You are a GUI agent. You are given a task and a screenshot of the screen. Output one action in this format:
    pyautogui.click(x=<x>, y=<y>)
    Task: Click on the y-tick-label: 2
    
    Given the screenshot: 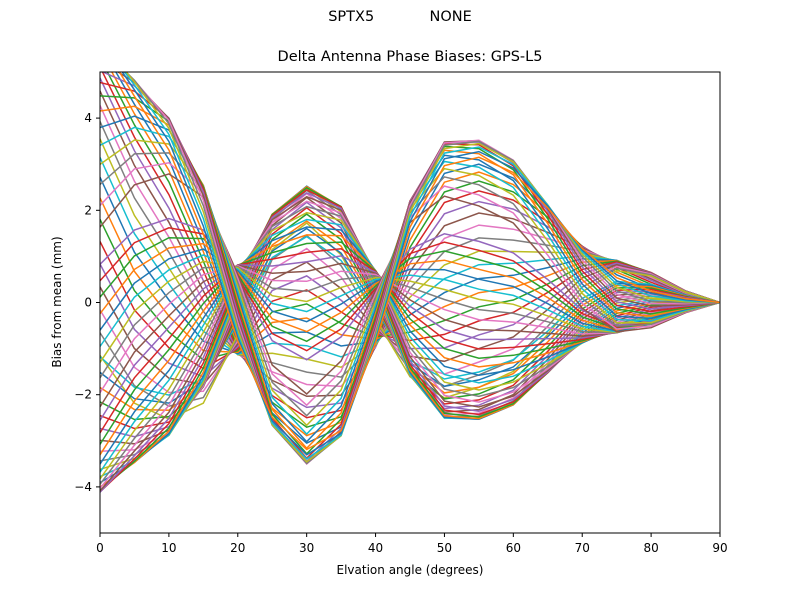 What is the action you would take?
    pyautogui.click(x=88, y=210)
    